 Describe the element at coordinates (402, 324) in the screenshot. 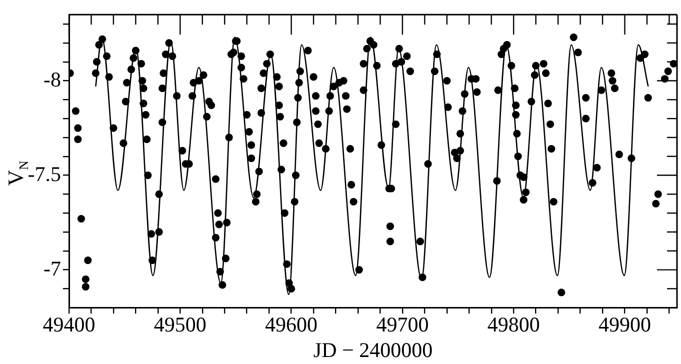

I see `x-tick-label: 49700` at that location.